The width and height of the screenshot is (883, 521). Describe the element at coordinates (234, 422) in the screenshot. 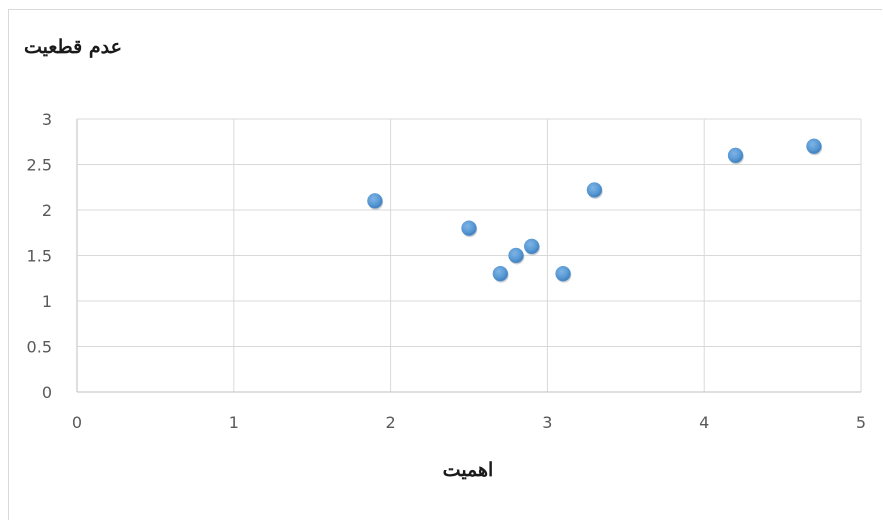

I see `x-tick-label: 1` at that location.